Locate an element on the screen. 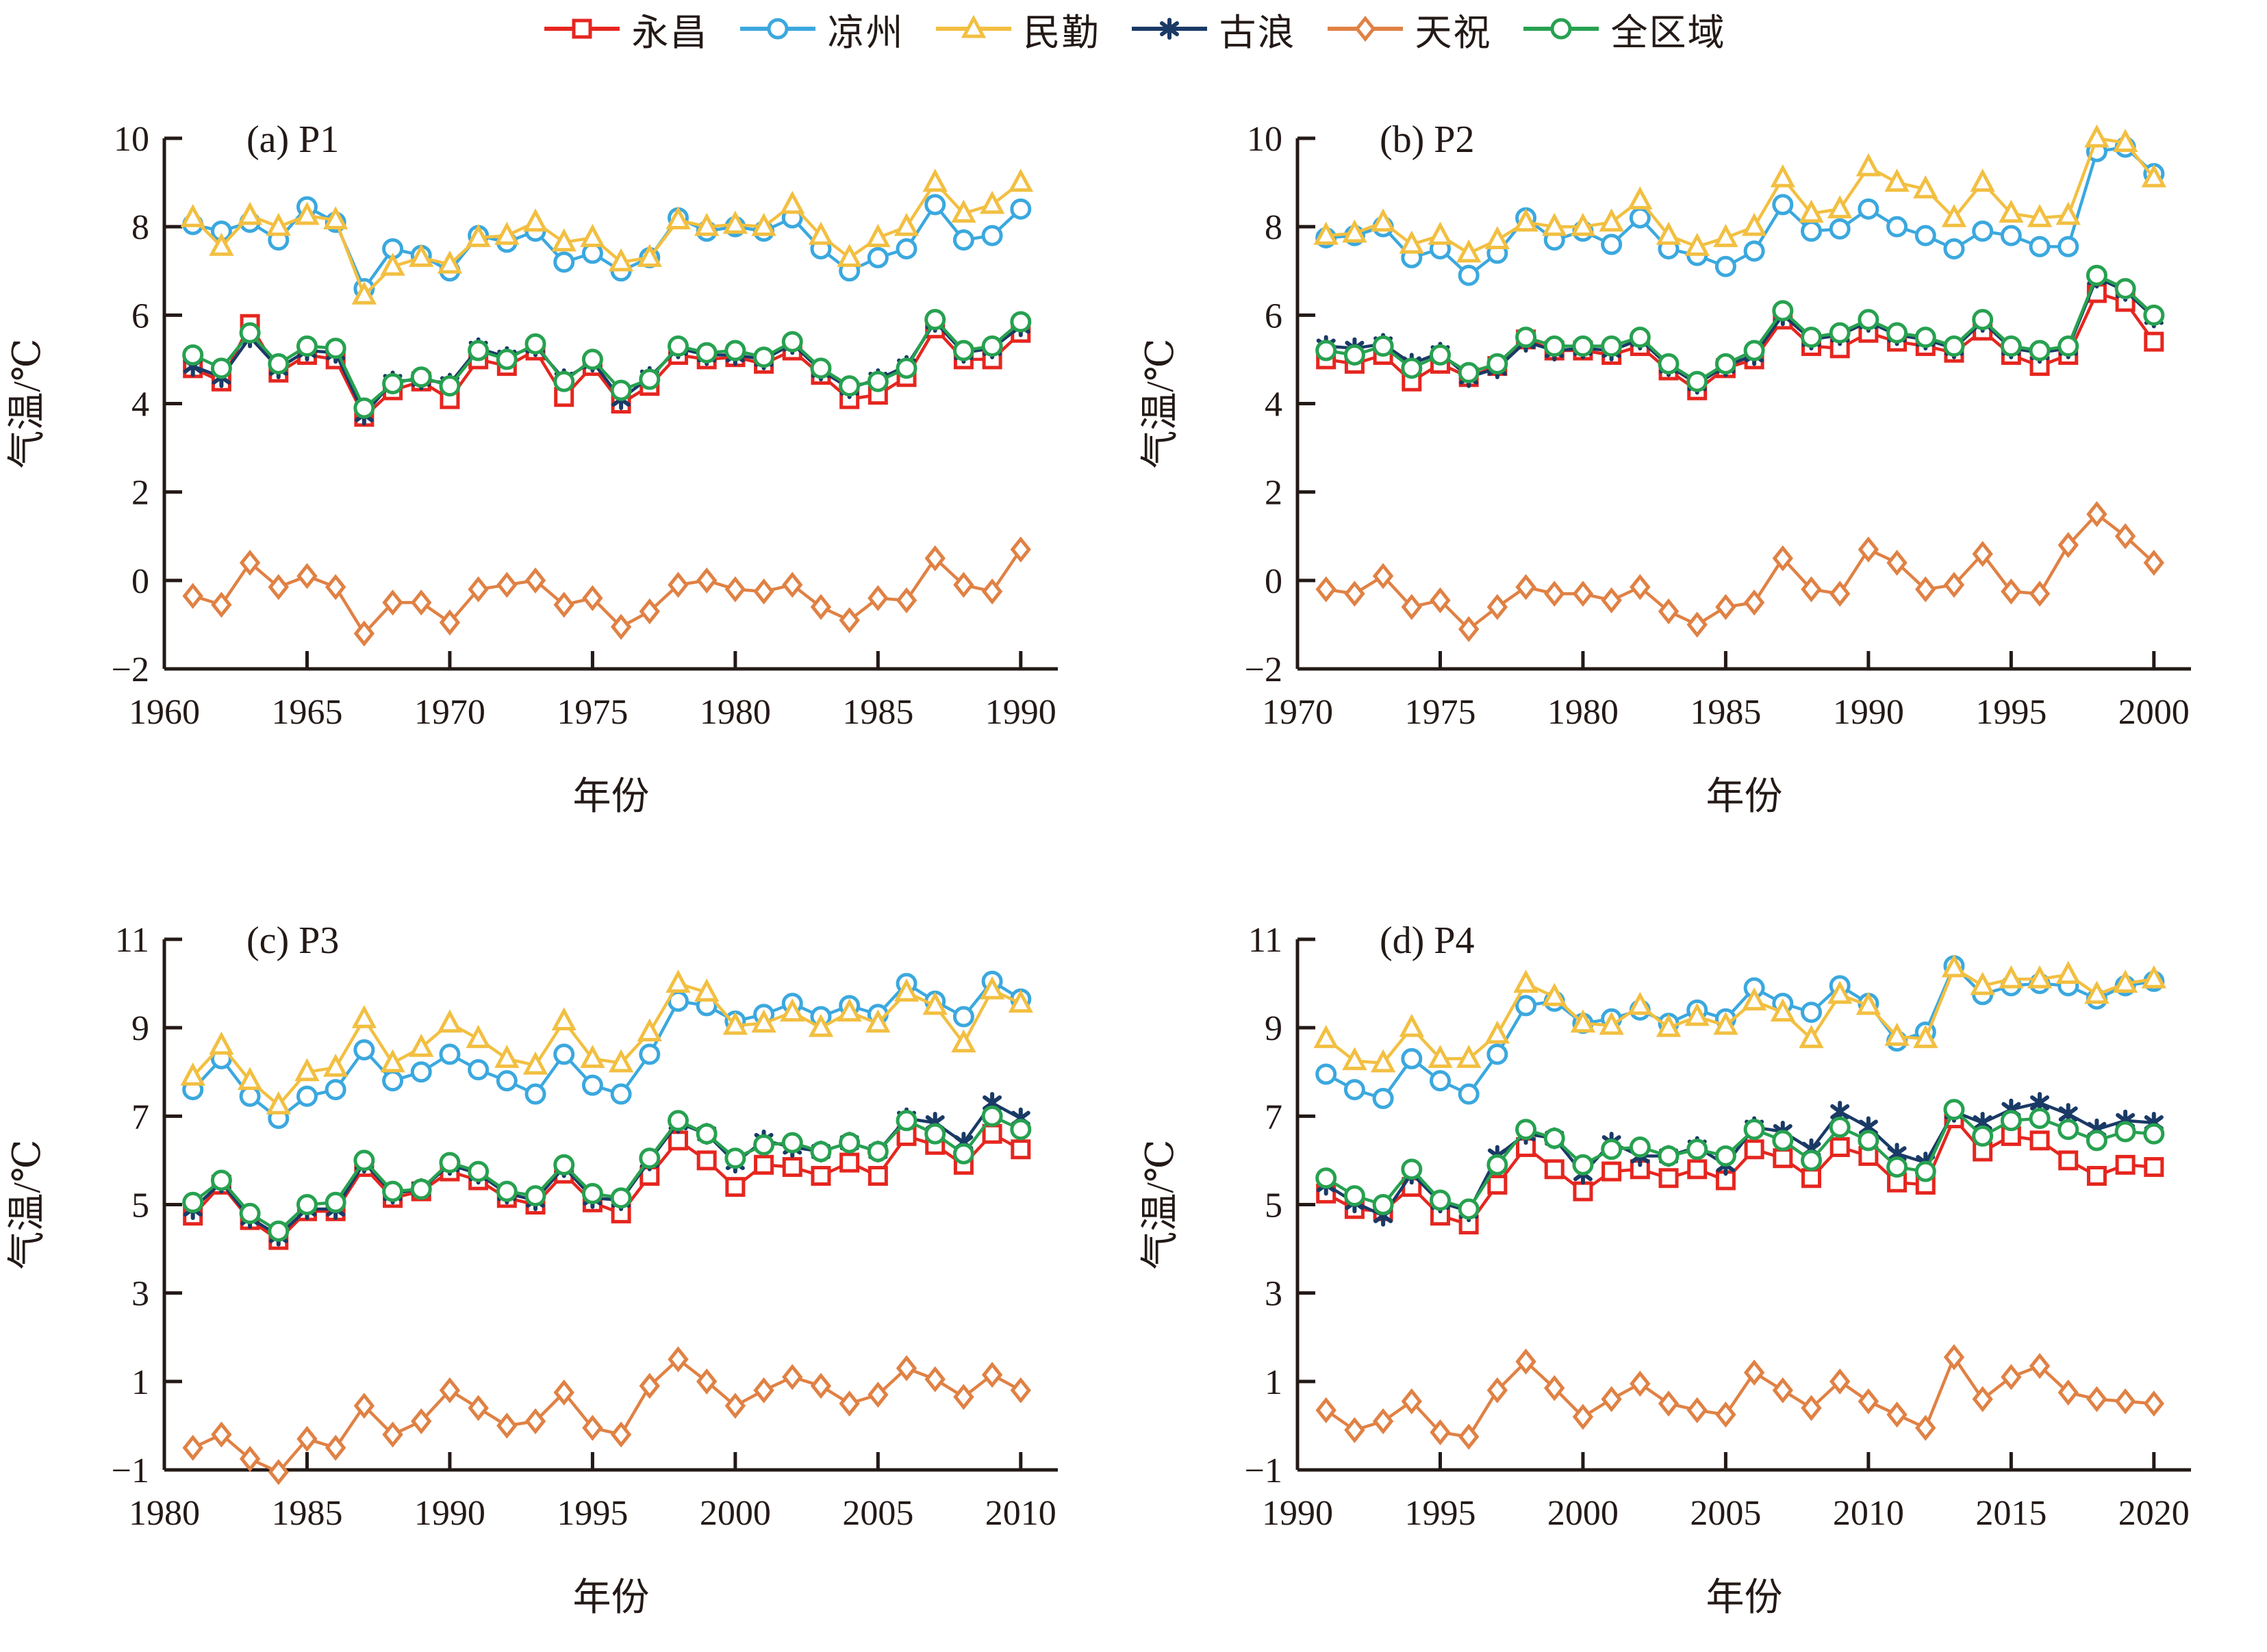 The image size is (2267, 1652). x-tick-label: 2010 is located at coordinates (1869, 1514).